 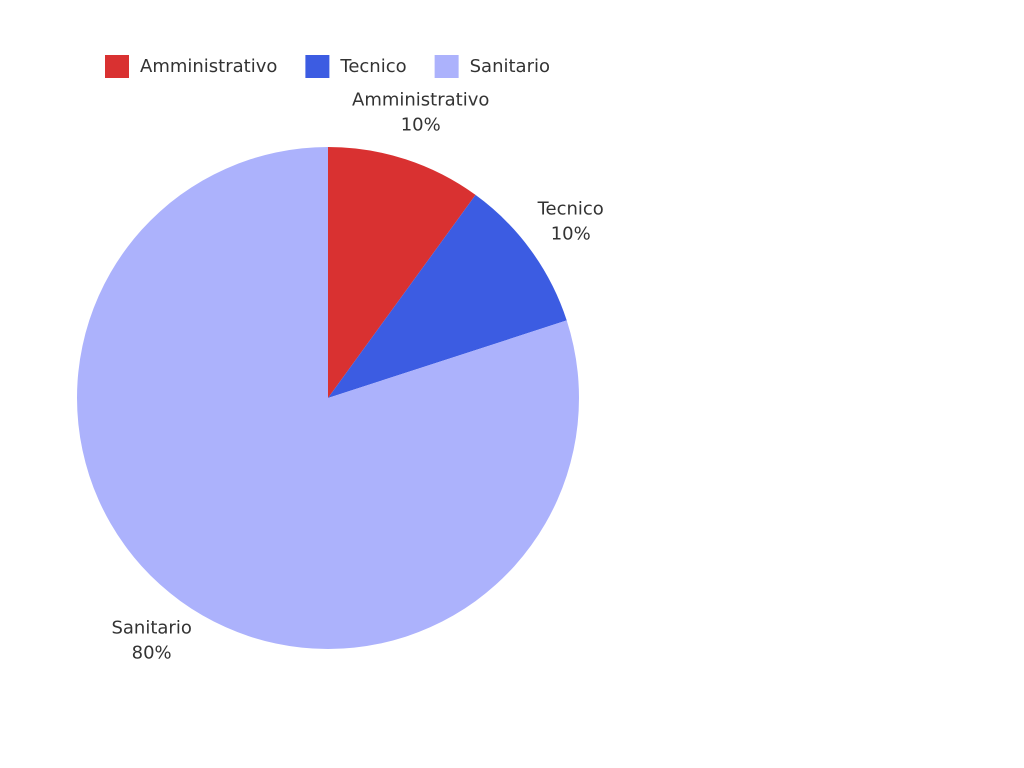 What do you see at coordinates (372, 66) in the screenshot?
I see `legend-label: Tecnico` at bounding box center [372, 66].